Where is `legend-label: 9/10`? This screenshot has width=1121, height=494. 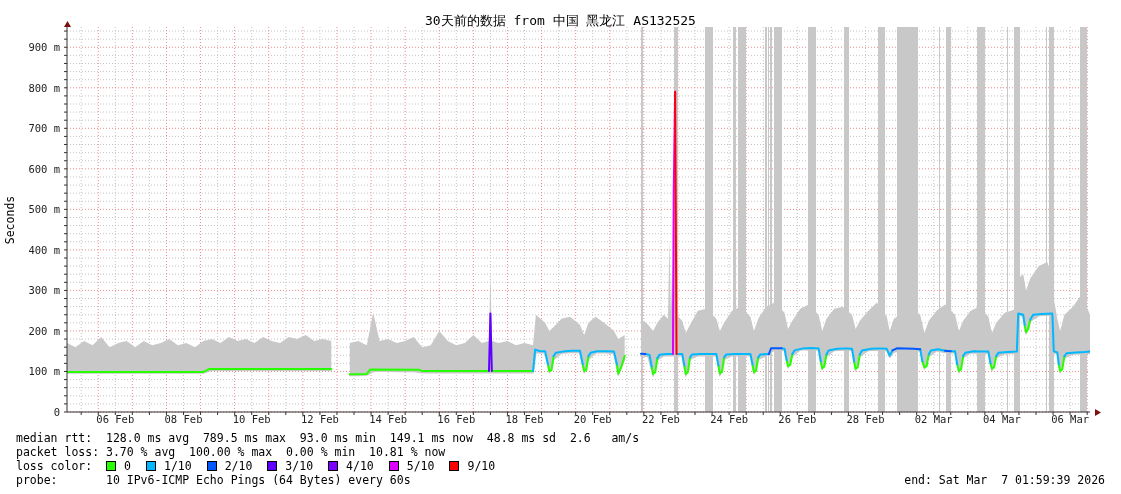
legend-label: 9/10 is located at coordinates (481, 466).